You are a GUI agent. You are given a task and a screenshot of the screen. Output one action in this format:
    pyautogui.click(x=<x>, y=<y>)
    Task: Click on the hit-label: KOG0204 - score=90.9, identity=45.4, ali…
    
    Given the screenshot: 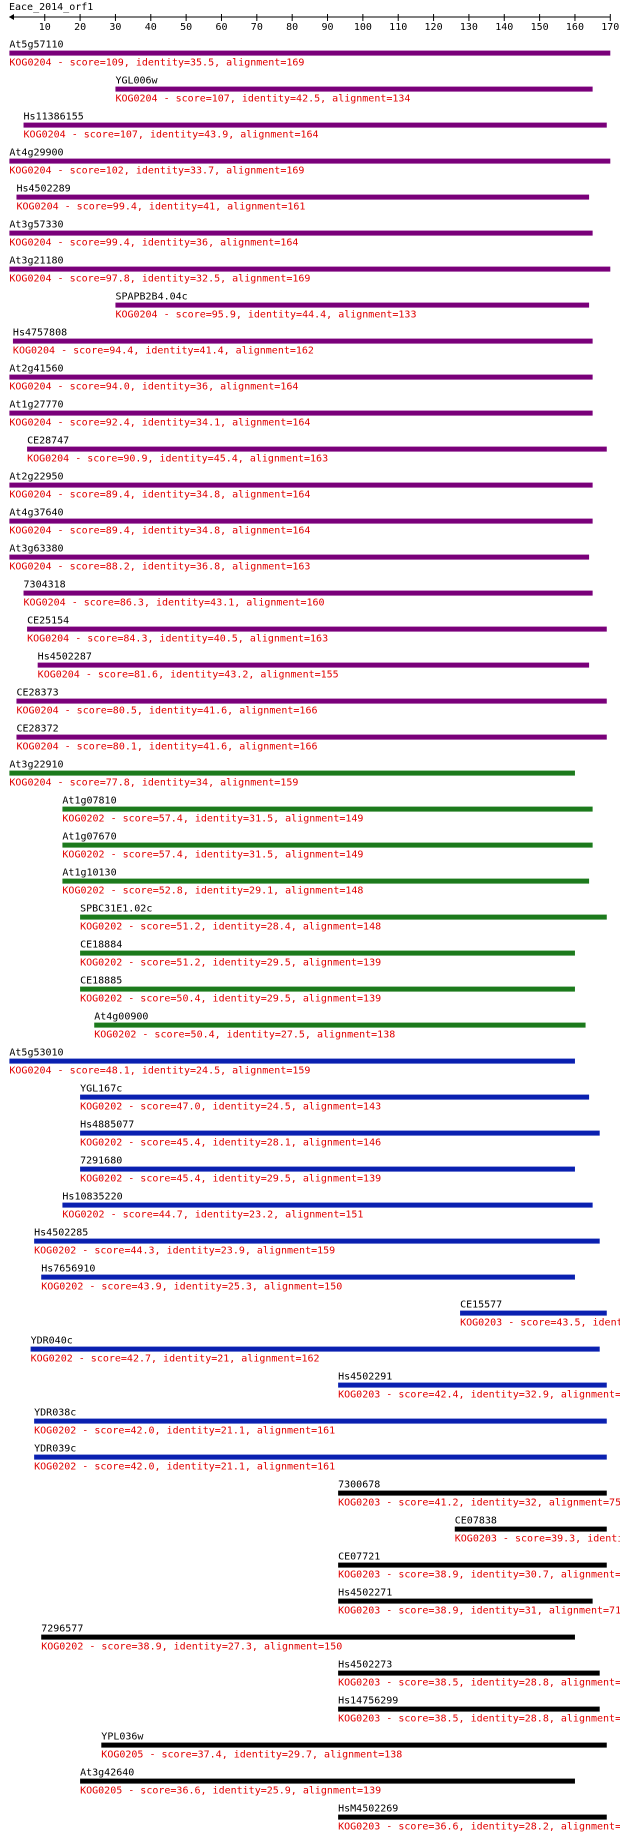 What is the action you would take?
    pyautogui.click(x=177, y=459)
    